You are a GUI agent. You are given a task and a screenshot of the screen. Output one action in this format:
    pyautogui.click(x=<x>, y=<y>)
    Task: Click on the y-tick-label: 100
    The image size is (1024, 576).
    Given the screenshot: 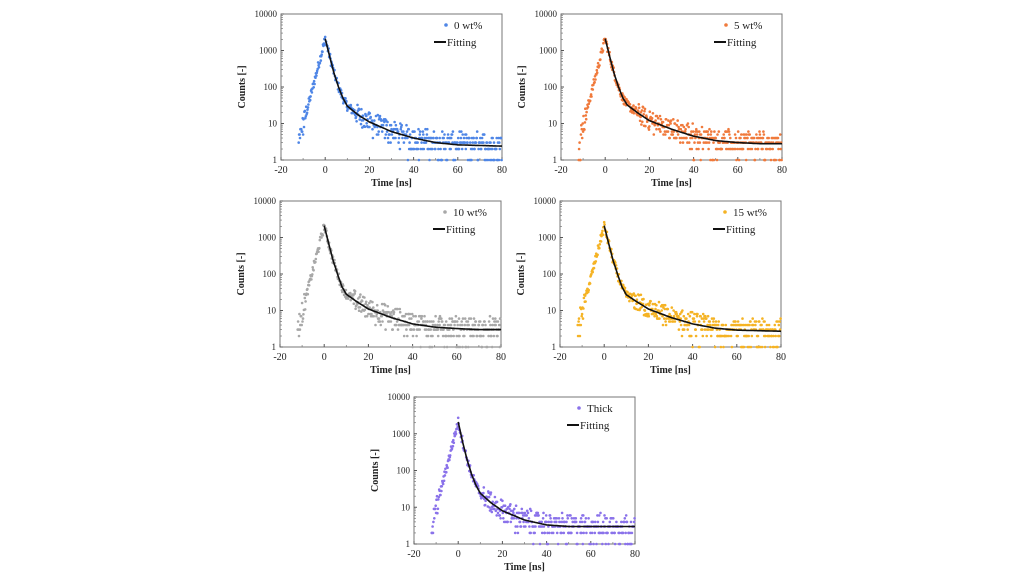 What is the action you would take?
    pyautogui.click(x=271, y=87)
    